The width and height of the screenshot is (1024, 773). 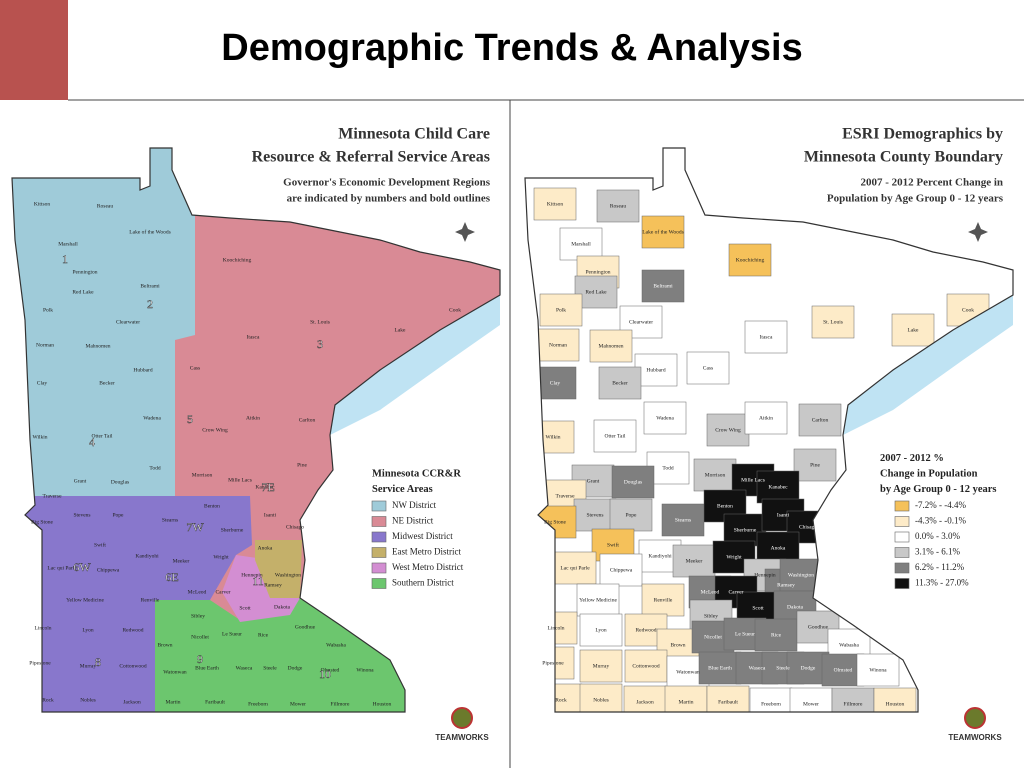 I want to click on lake-superior, so click(x=415, y=365).